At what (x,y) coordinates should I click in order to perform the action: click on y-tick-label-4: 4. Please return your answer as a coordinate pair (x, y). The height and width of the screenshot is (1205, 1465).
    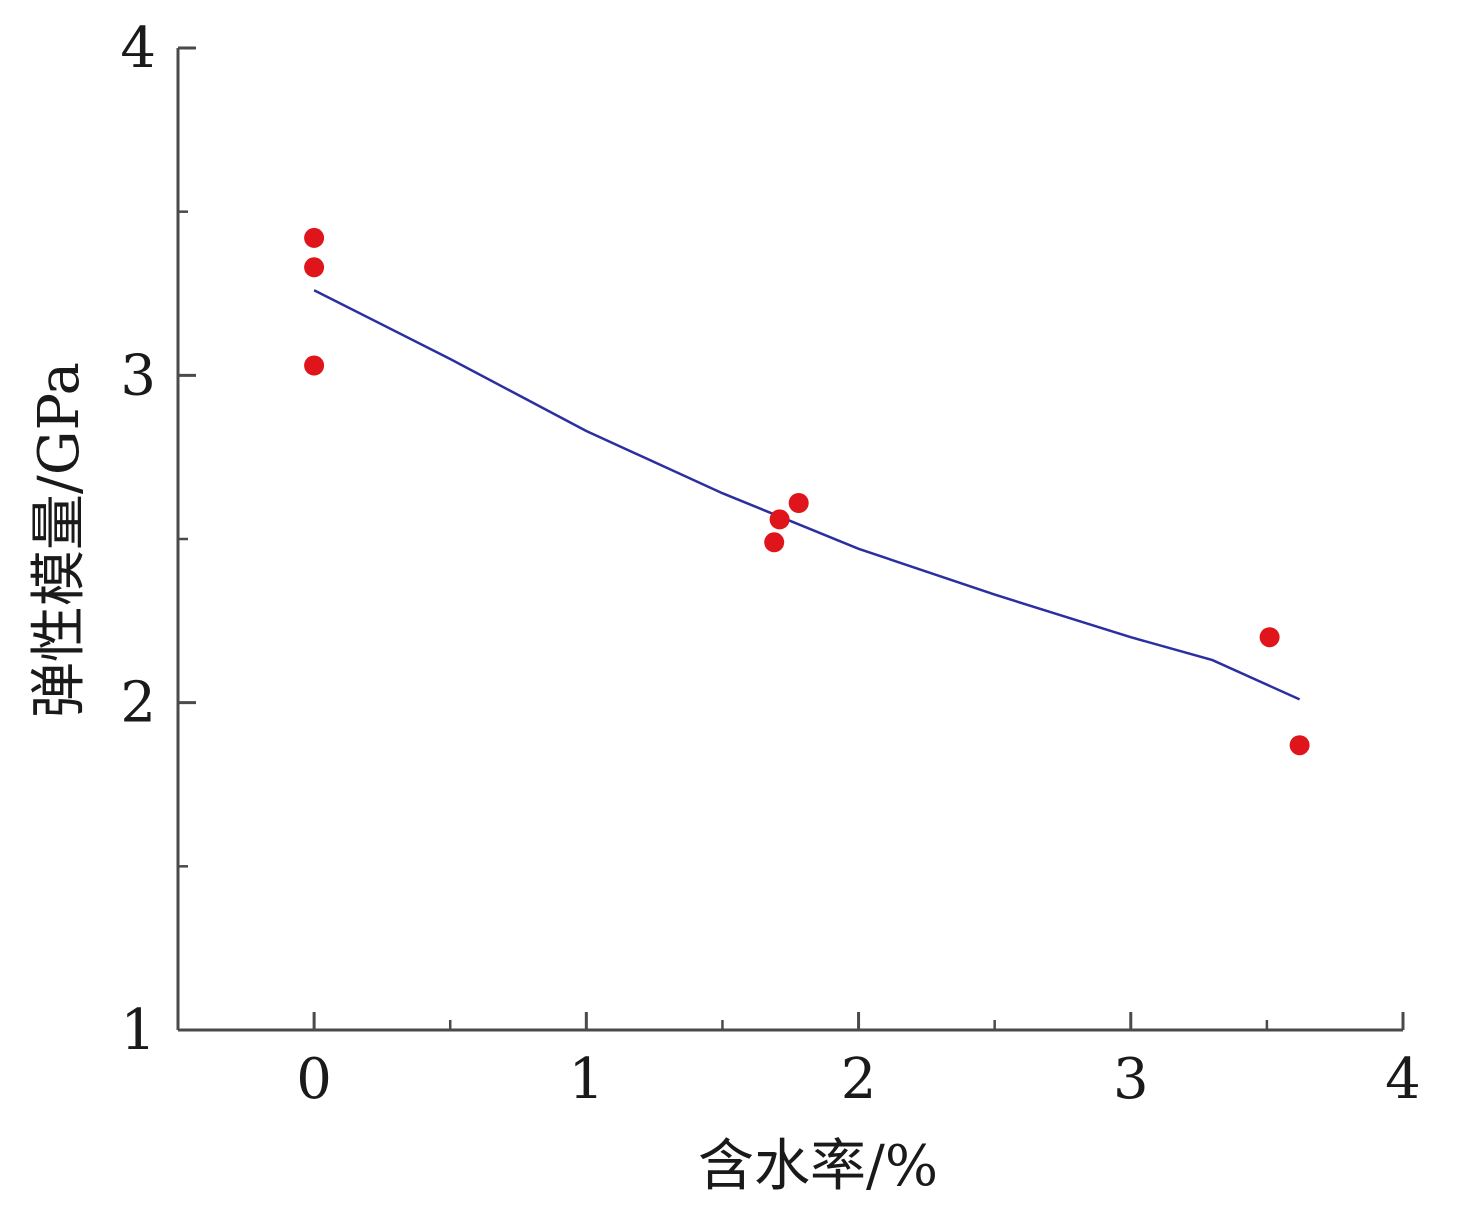
    Looking at the image, I should click on (138, 48).